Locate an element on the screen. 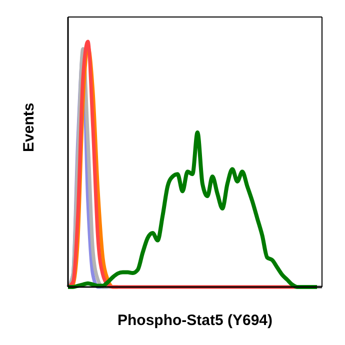  y-axis-title: Events is located at coordinates (29, 127).